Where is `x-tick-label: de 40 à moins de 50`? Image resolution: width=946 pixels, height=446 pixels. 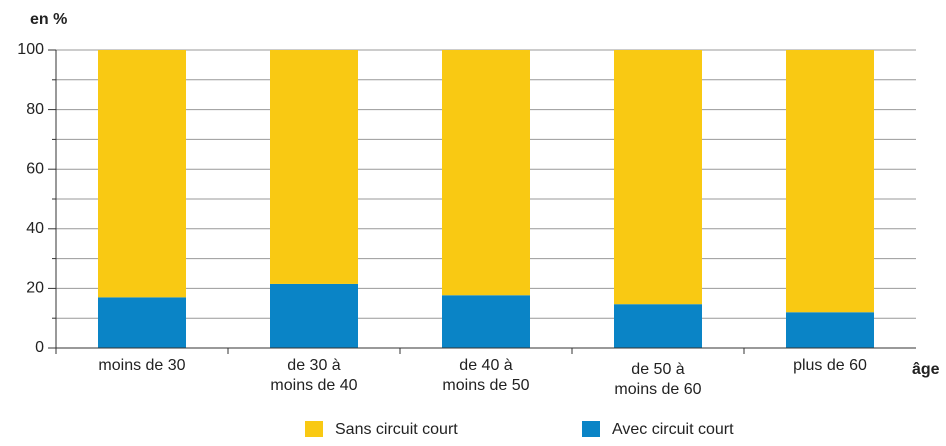 x-tick-label: de 40 à moins de 50 is located at coordinates (486, 375).